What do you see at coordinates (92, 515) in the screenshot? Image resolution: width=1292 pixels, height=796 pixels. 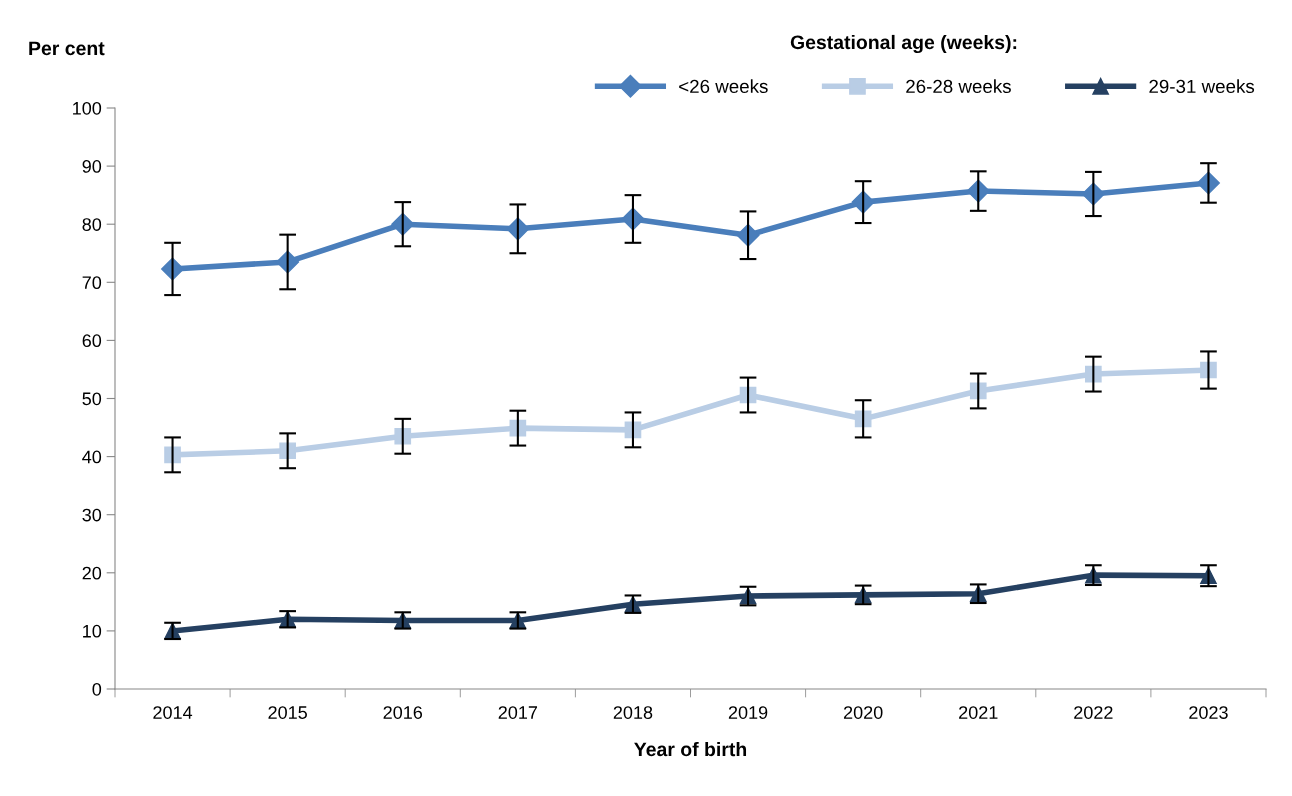 I see `y-tick-label: 30` at bounding box center [92, 515].